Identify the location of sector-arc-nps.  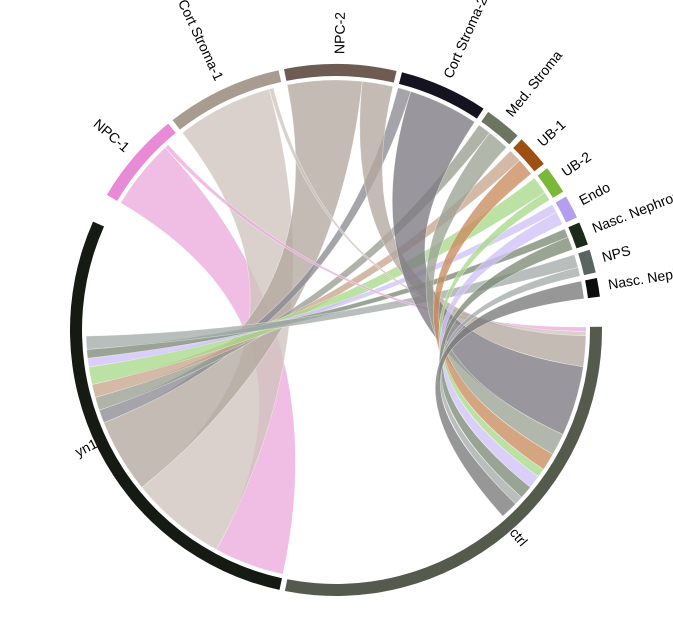
(587, 262).